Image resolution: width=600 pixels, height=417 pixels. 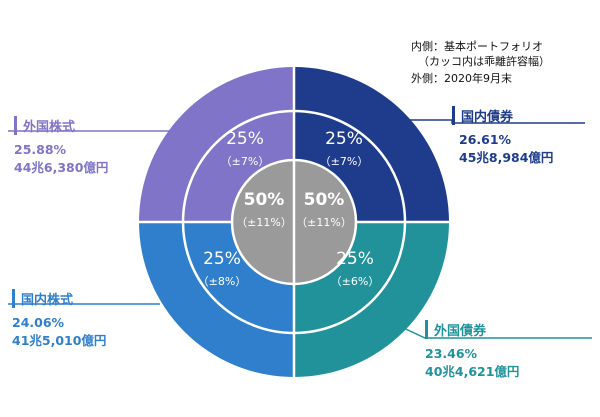 What do you see at coordinates (461, 78) in the screenshot?
I see `note-outer: 外側：2020年9月末` at bounding box center [461, 78].